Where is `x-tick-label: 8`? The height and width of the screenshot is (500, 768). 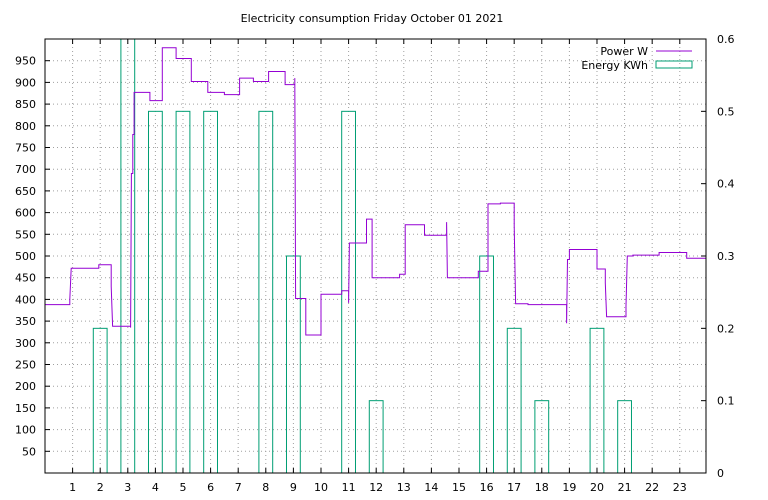
x-tick-label: 8 is located at coordinates (265, 487).